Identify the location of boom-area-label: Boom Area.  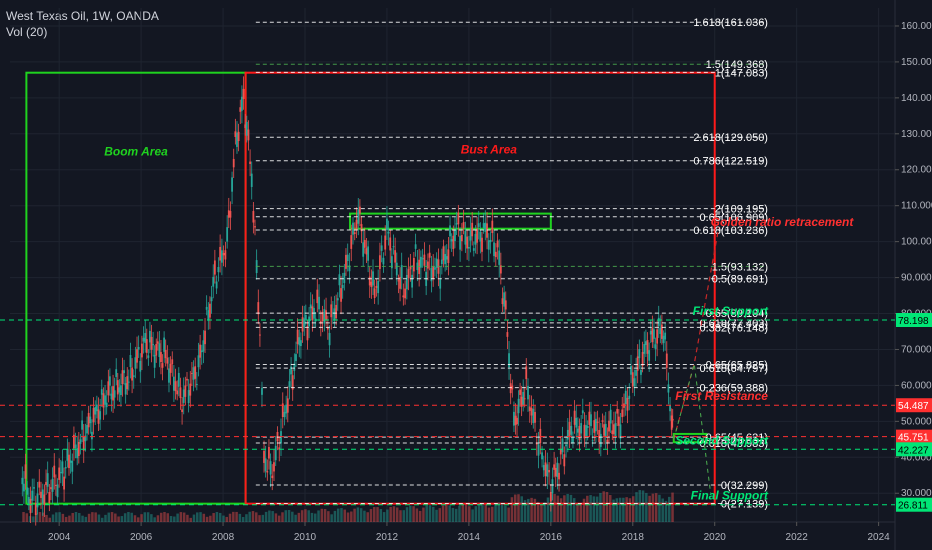
(136, 151).